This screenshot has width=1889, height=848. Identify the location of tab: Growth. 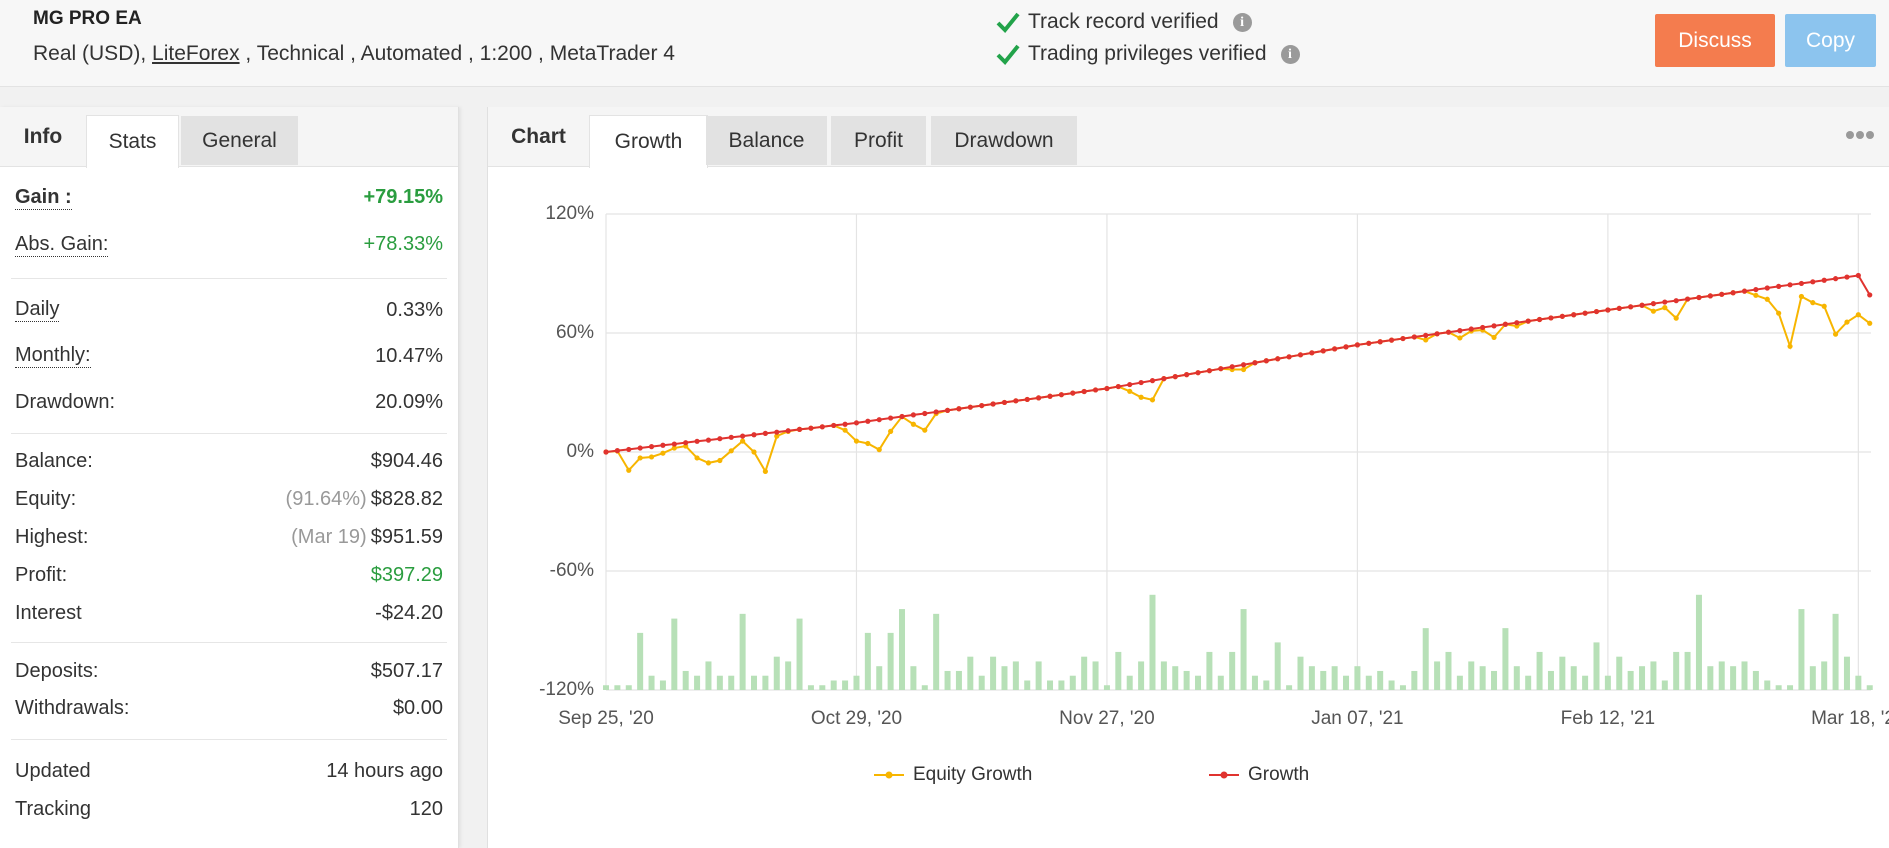
(648, 141).